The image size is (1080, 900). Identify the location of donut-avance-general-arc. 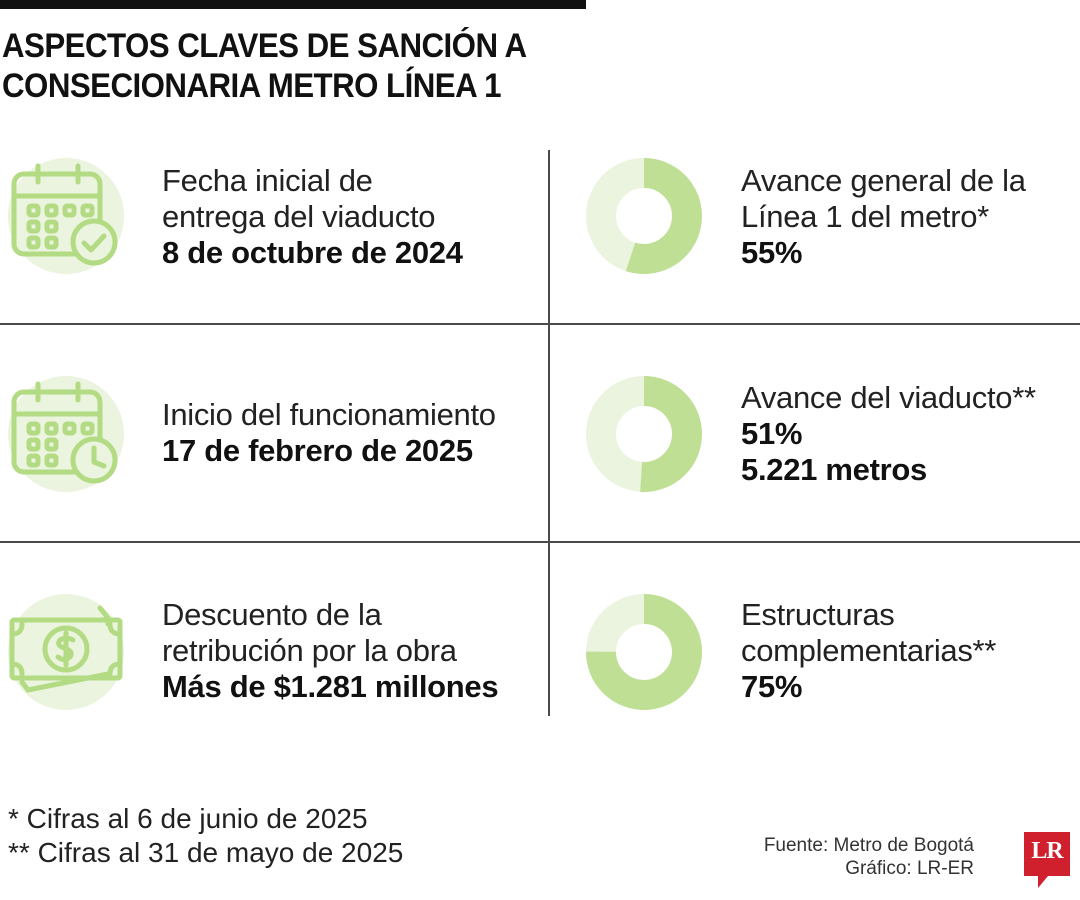
(644, 216).